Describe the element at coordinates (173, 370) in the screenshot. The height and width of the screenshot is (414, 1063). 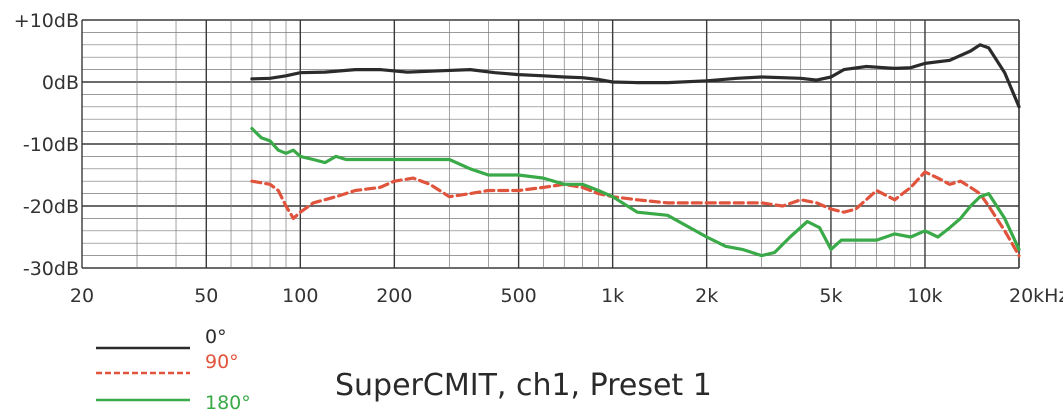
I see `legend: 0° 90° 180°` at that location.